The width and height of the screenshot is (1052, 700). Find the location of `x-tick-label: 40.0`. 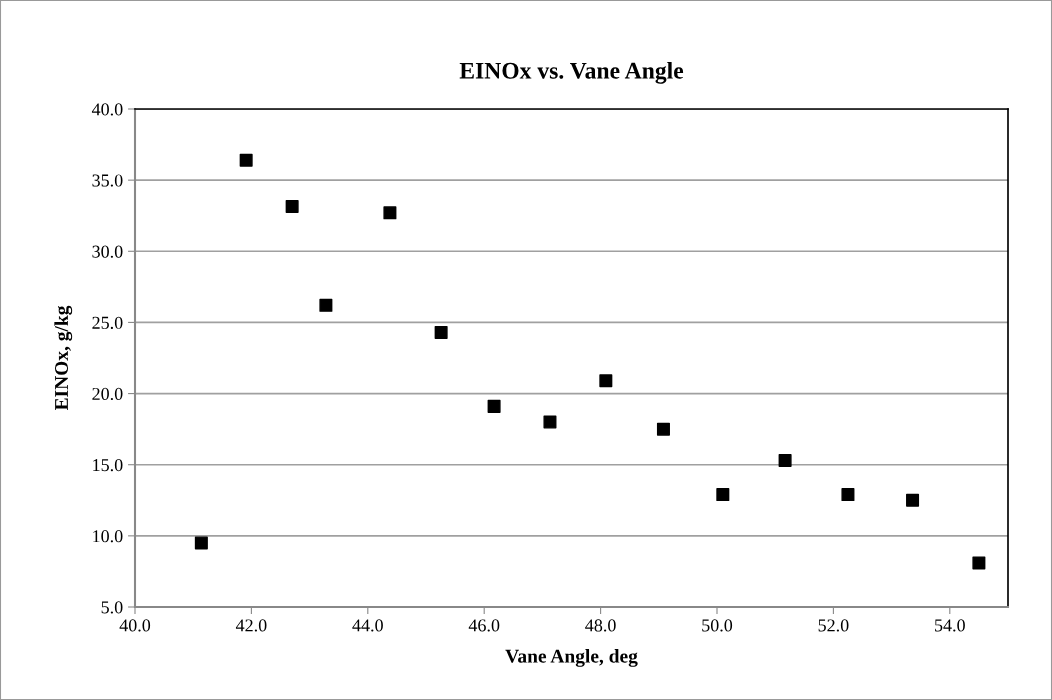

x-tick-label: 40.0 is located at coordinates (135, 625).